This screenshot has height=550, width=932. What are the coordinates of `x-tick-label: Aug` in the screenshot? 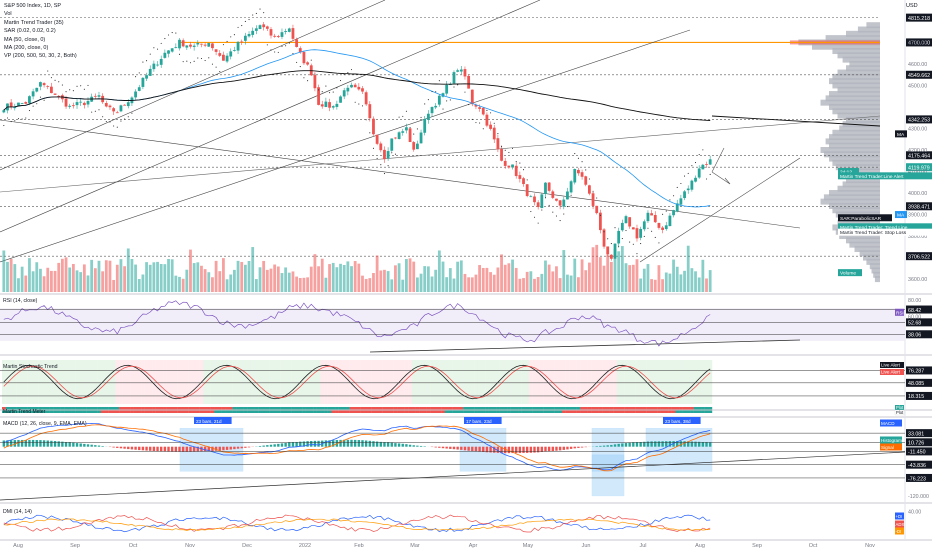 It's located at (700, 546).